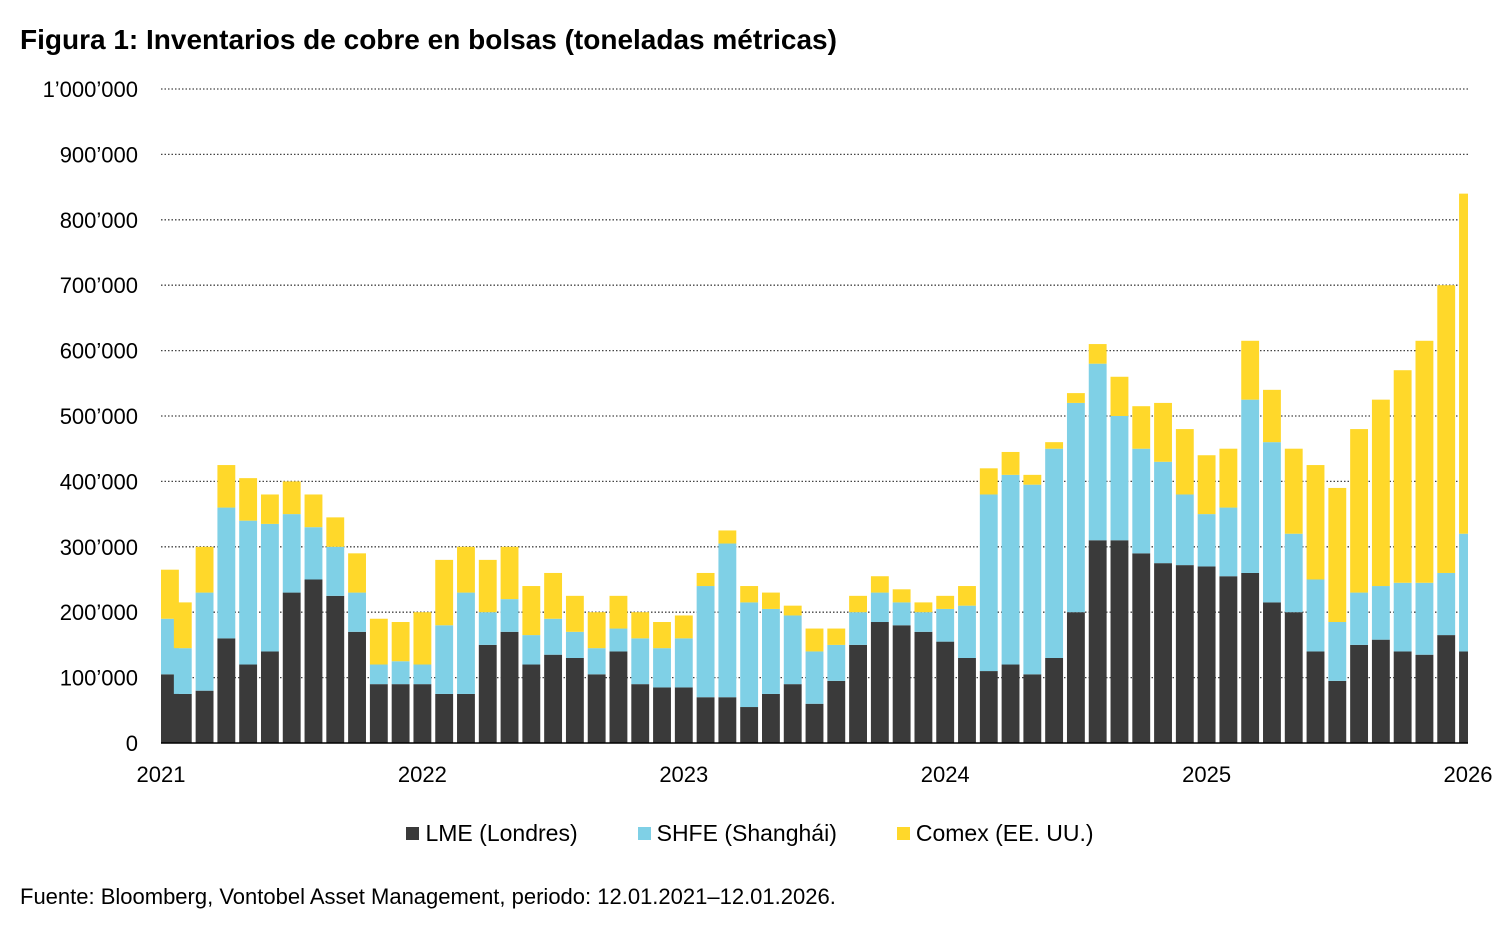 Image resolution: width=1500 pixels, height=941 pixels. Describe the element at coordinates (99, 220) in the screenshot. I see `y-tick-label: 800’000` at that location.